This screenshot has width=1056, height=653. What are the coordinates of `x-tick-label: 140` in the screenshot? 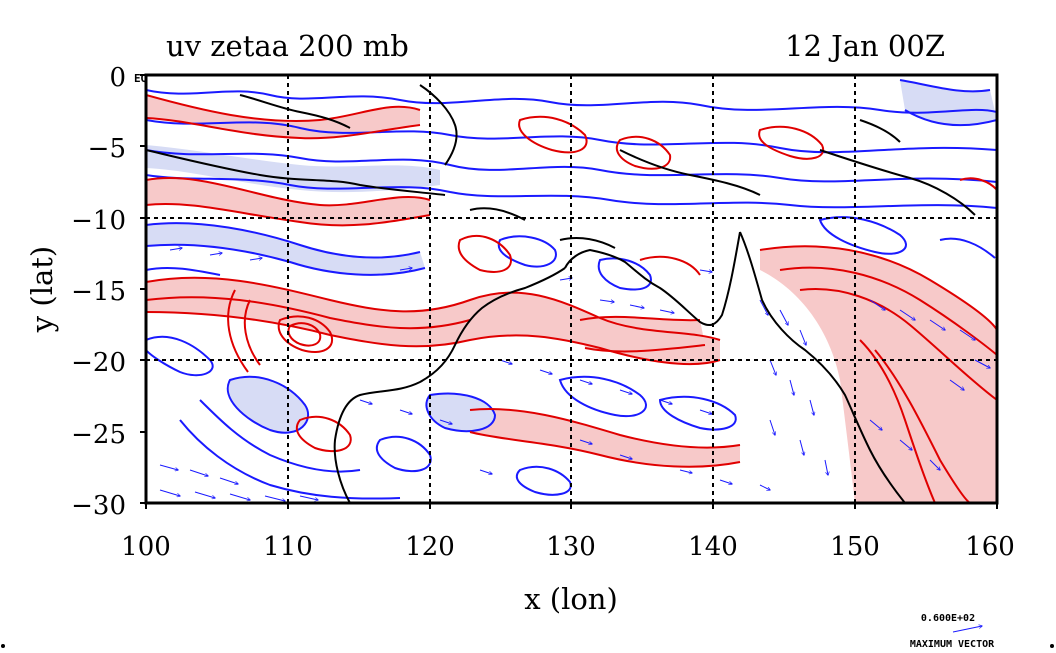 It's located at (713, 547).